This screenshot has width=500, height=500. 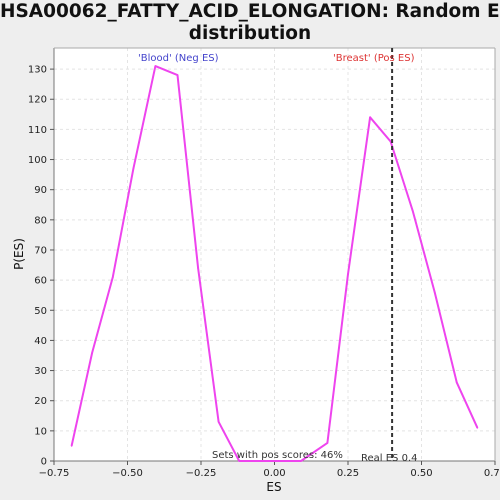 I want to click on x-tick-label: −0.50, so click(x=127, y=473).